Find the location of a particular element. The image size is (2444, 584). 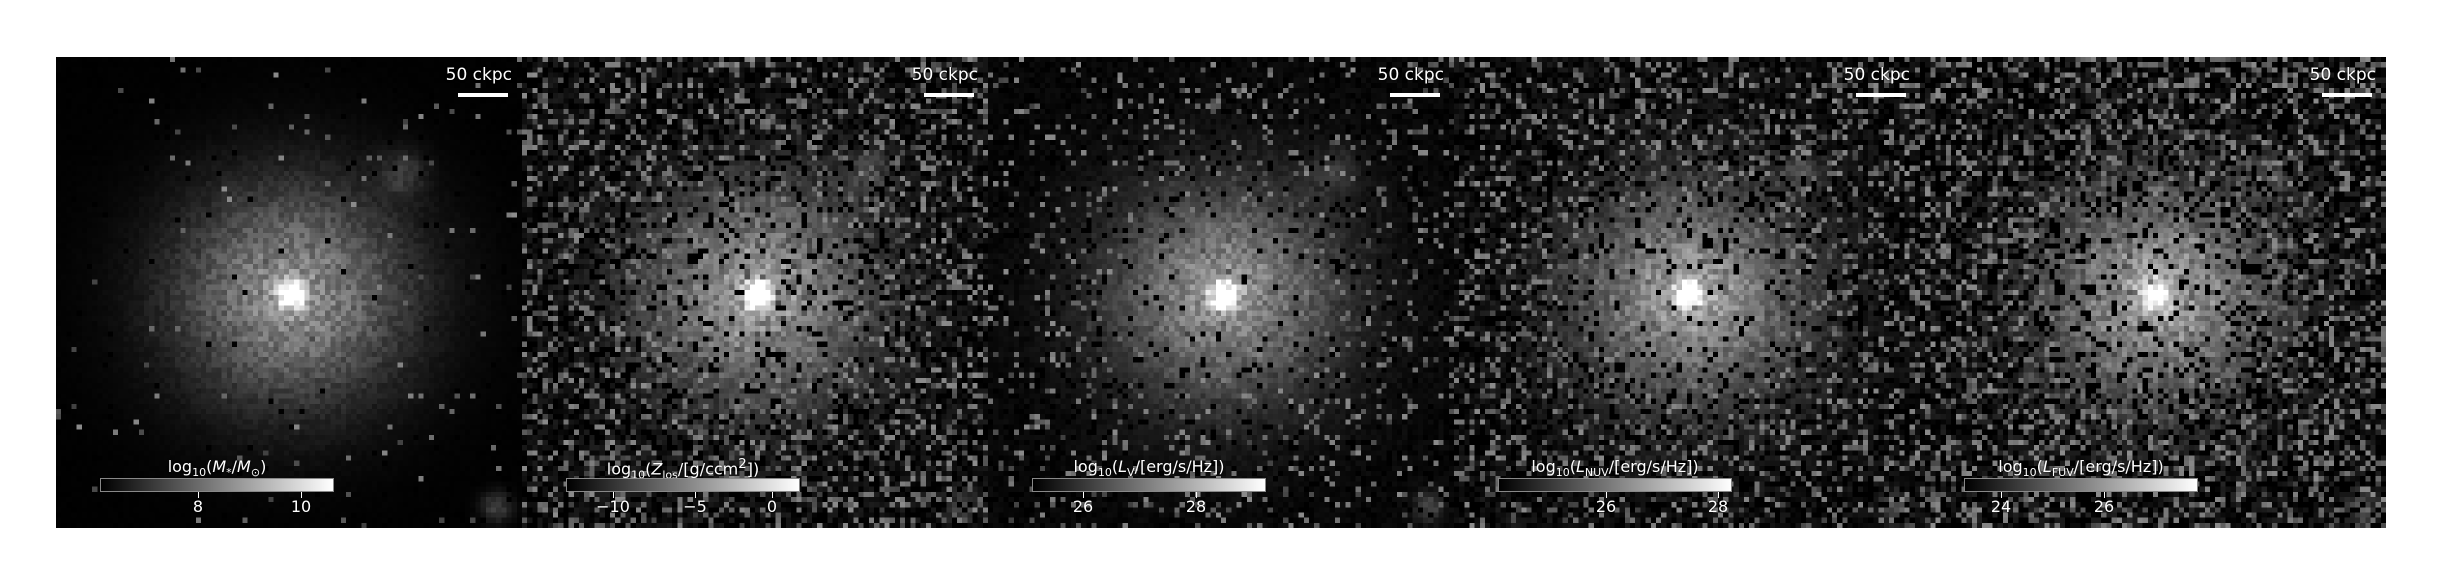

colorbar-tick-label: 10 is located at coordinates (301, 506).